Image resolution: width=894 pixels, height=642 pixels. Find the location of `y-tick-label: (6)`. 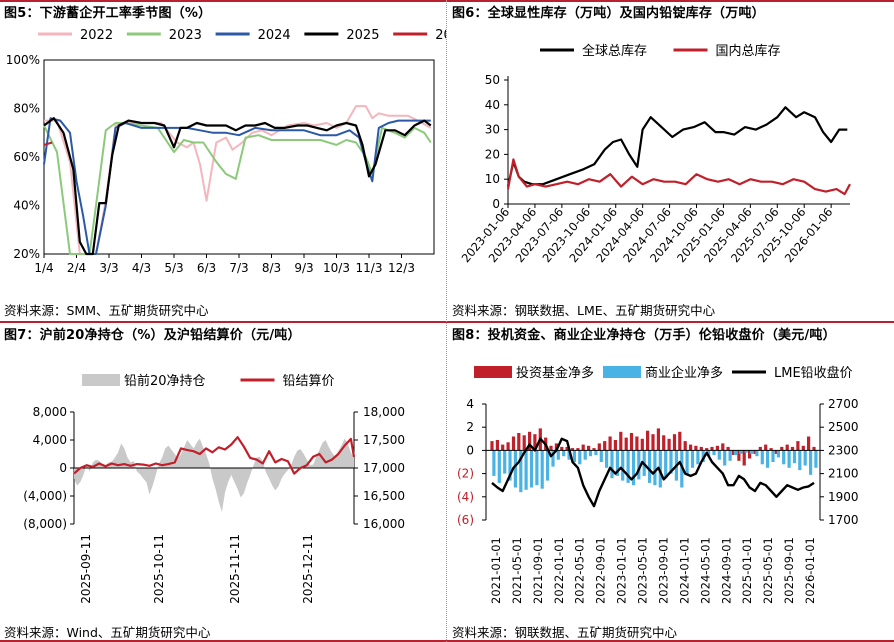

y-tick-label: (6) is located at coordinates (465, 520).